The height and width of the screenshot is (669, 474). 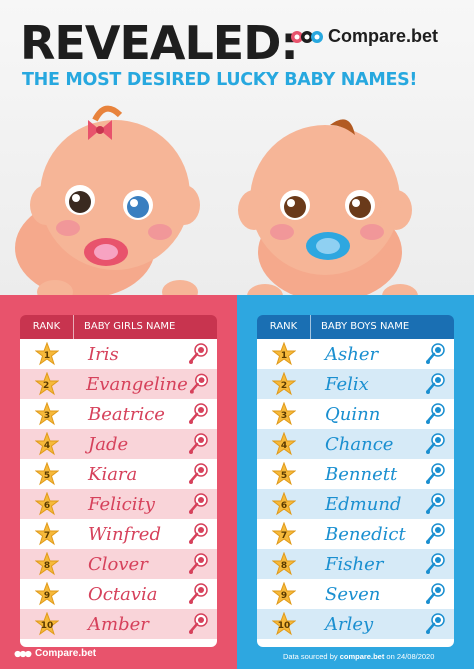 I want to click on rank-cell: 6, so click(x=284, y=504).